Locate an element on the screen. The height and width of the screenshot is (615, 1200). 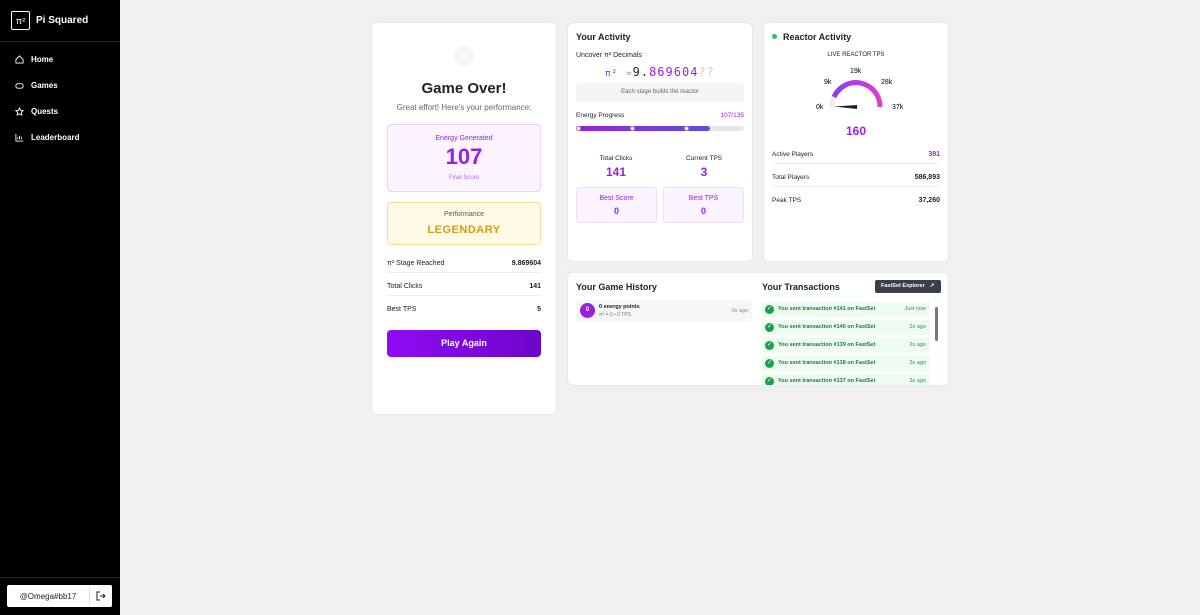
play-again-button: Play Again is located at coordinates (464, 343).